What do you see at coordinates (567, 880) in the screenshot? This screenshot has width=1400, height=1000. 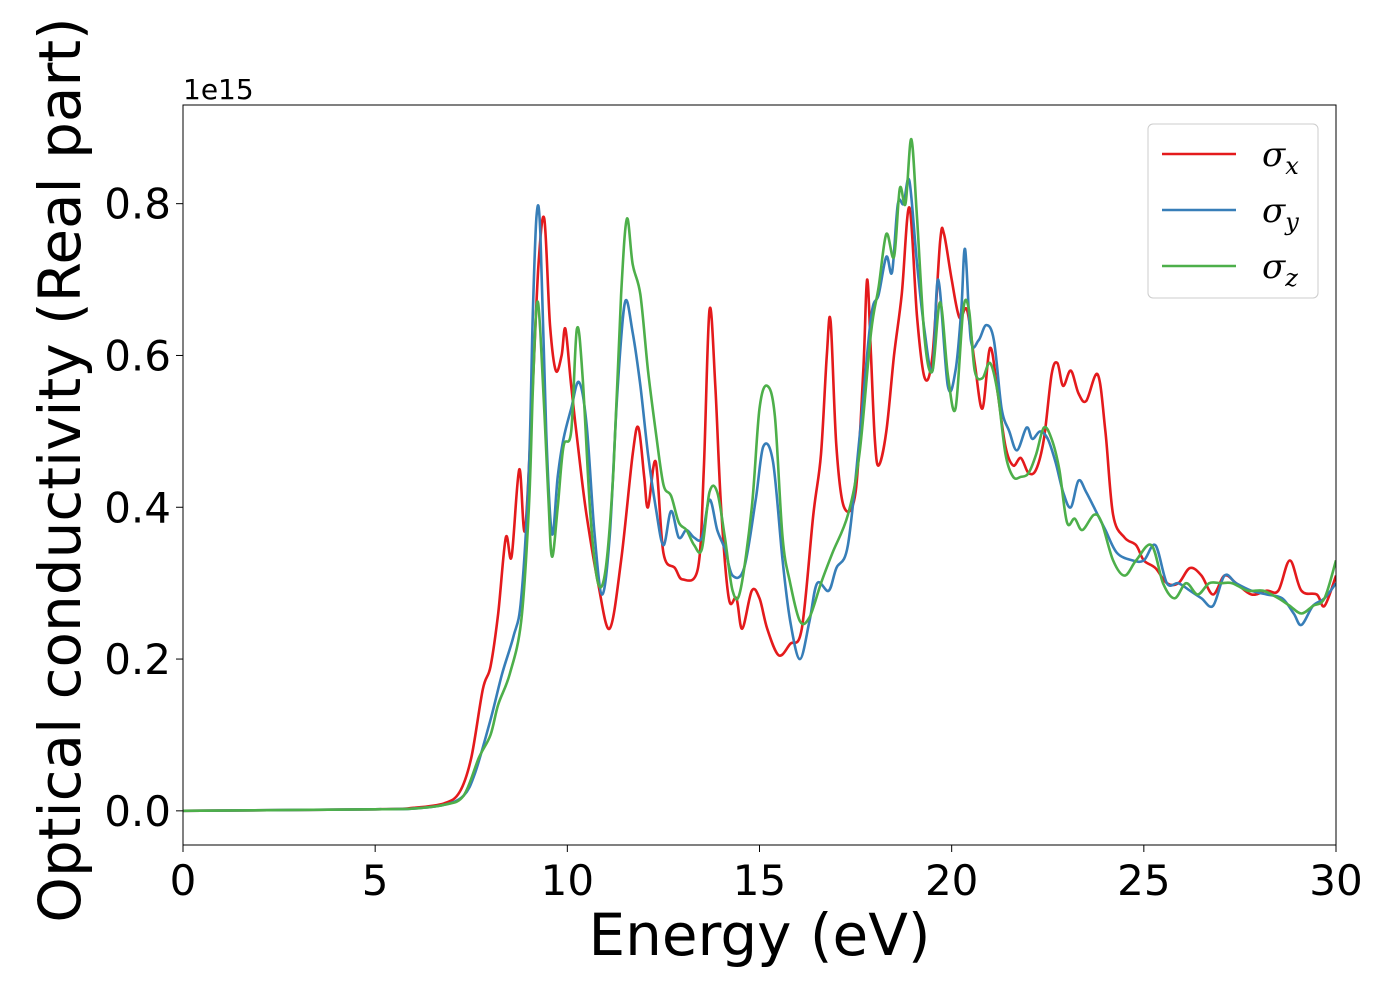 I see `x-tick-label: 10` at bounding box center [567, 880].